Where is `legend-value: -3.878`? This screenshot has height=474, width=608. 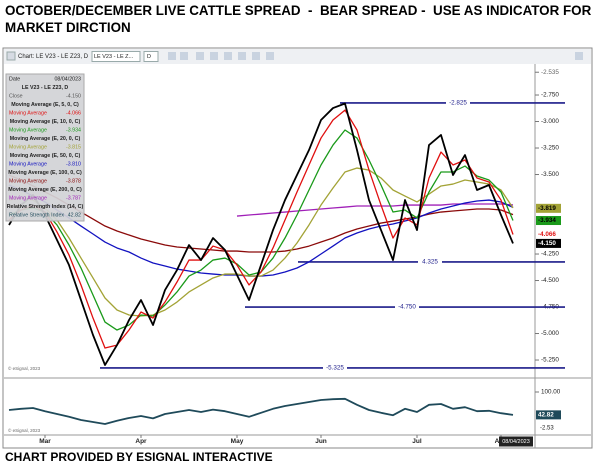
legend-value: -3.878 is located at coordinates (73, 181).